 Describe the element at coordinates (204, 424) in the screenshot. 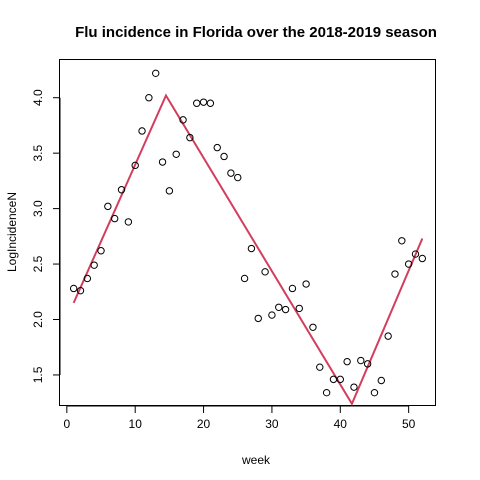

I see `x-tick-label: 20` at that location.